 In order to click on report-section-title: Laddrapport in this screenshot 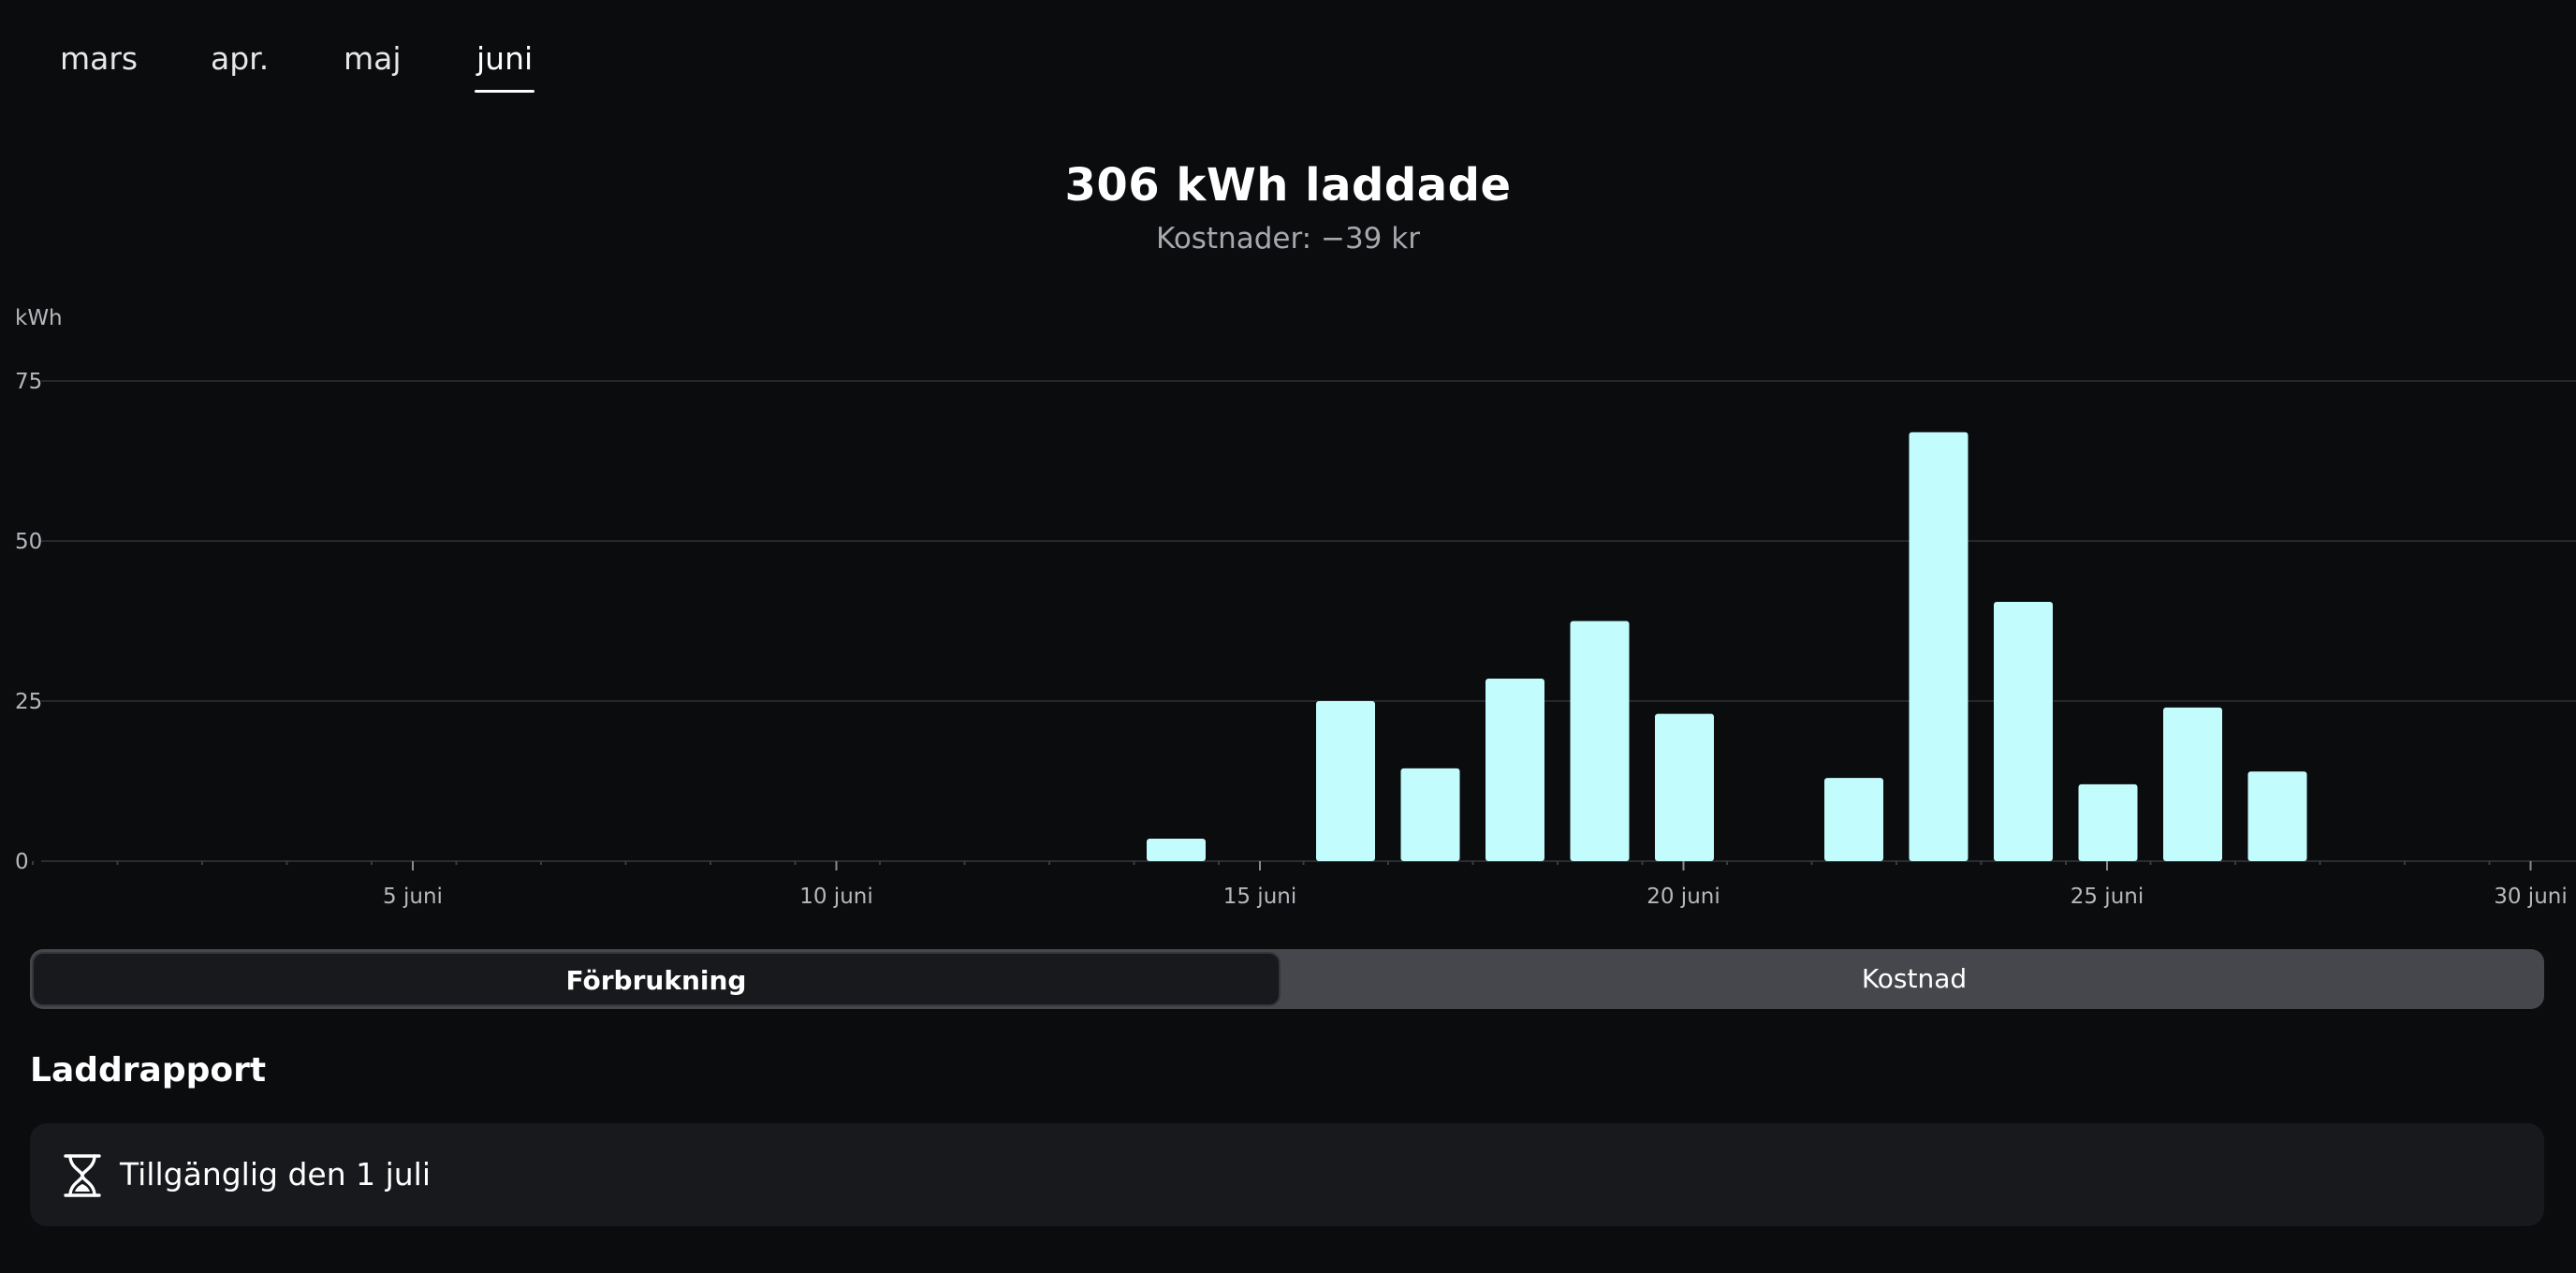, I will do `click(148, 1070)`.